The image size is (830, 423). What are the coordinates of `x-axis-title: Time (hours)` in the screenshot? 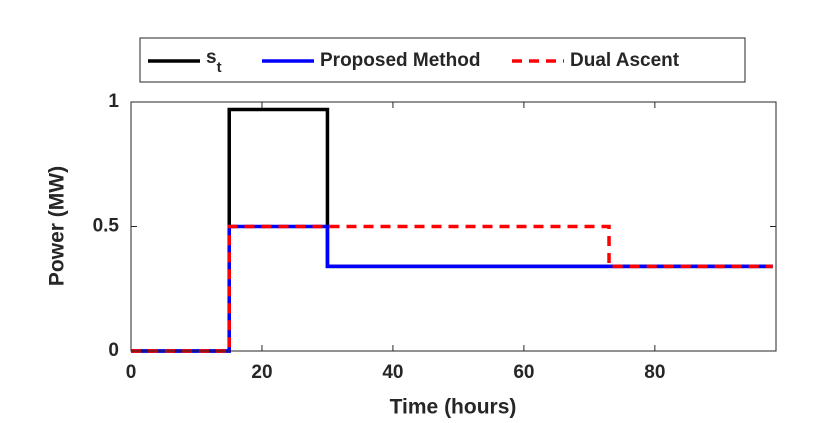 It's located at (453, 407).